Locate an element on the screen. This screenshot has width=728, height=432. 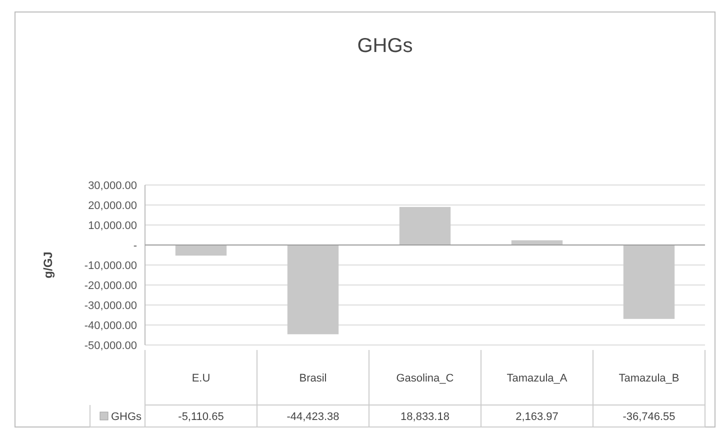
data-label: 18,833.18 is located at coordinates (425, 417).